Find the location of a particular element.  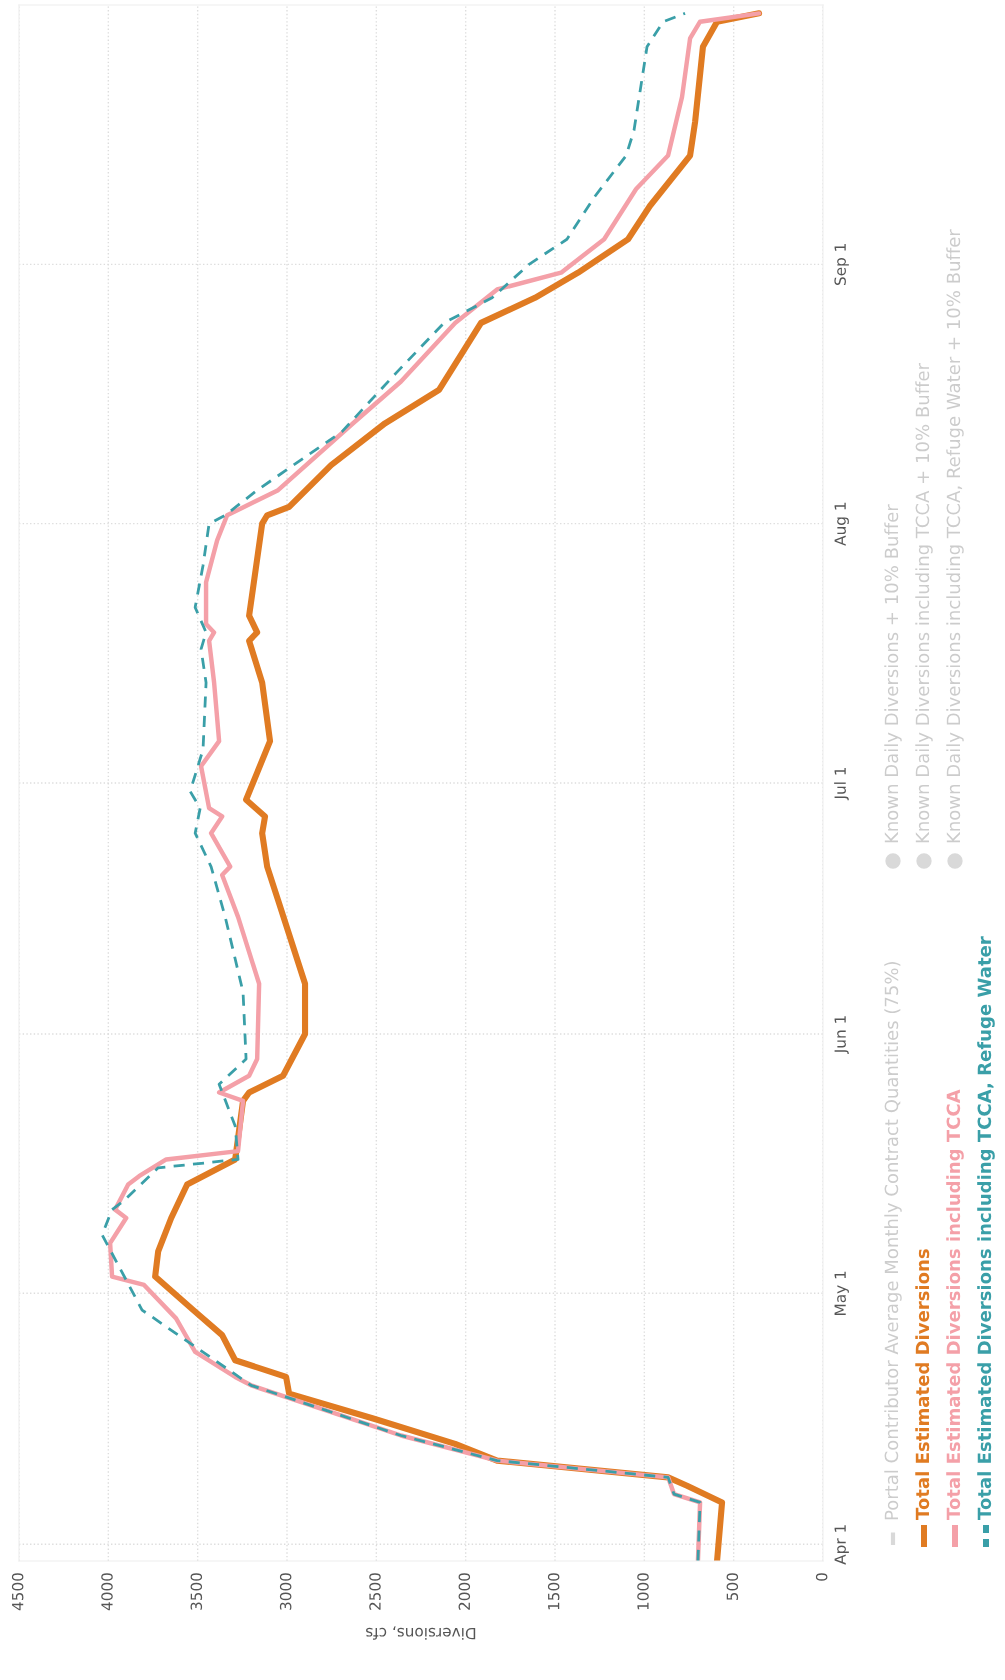

x-tick-label: 0 is located at coordinates (821, 1577).